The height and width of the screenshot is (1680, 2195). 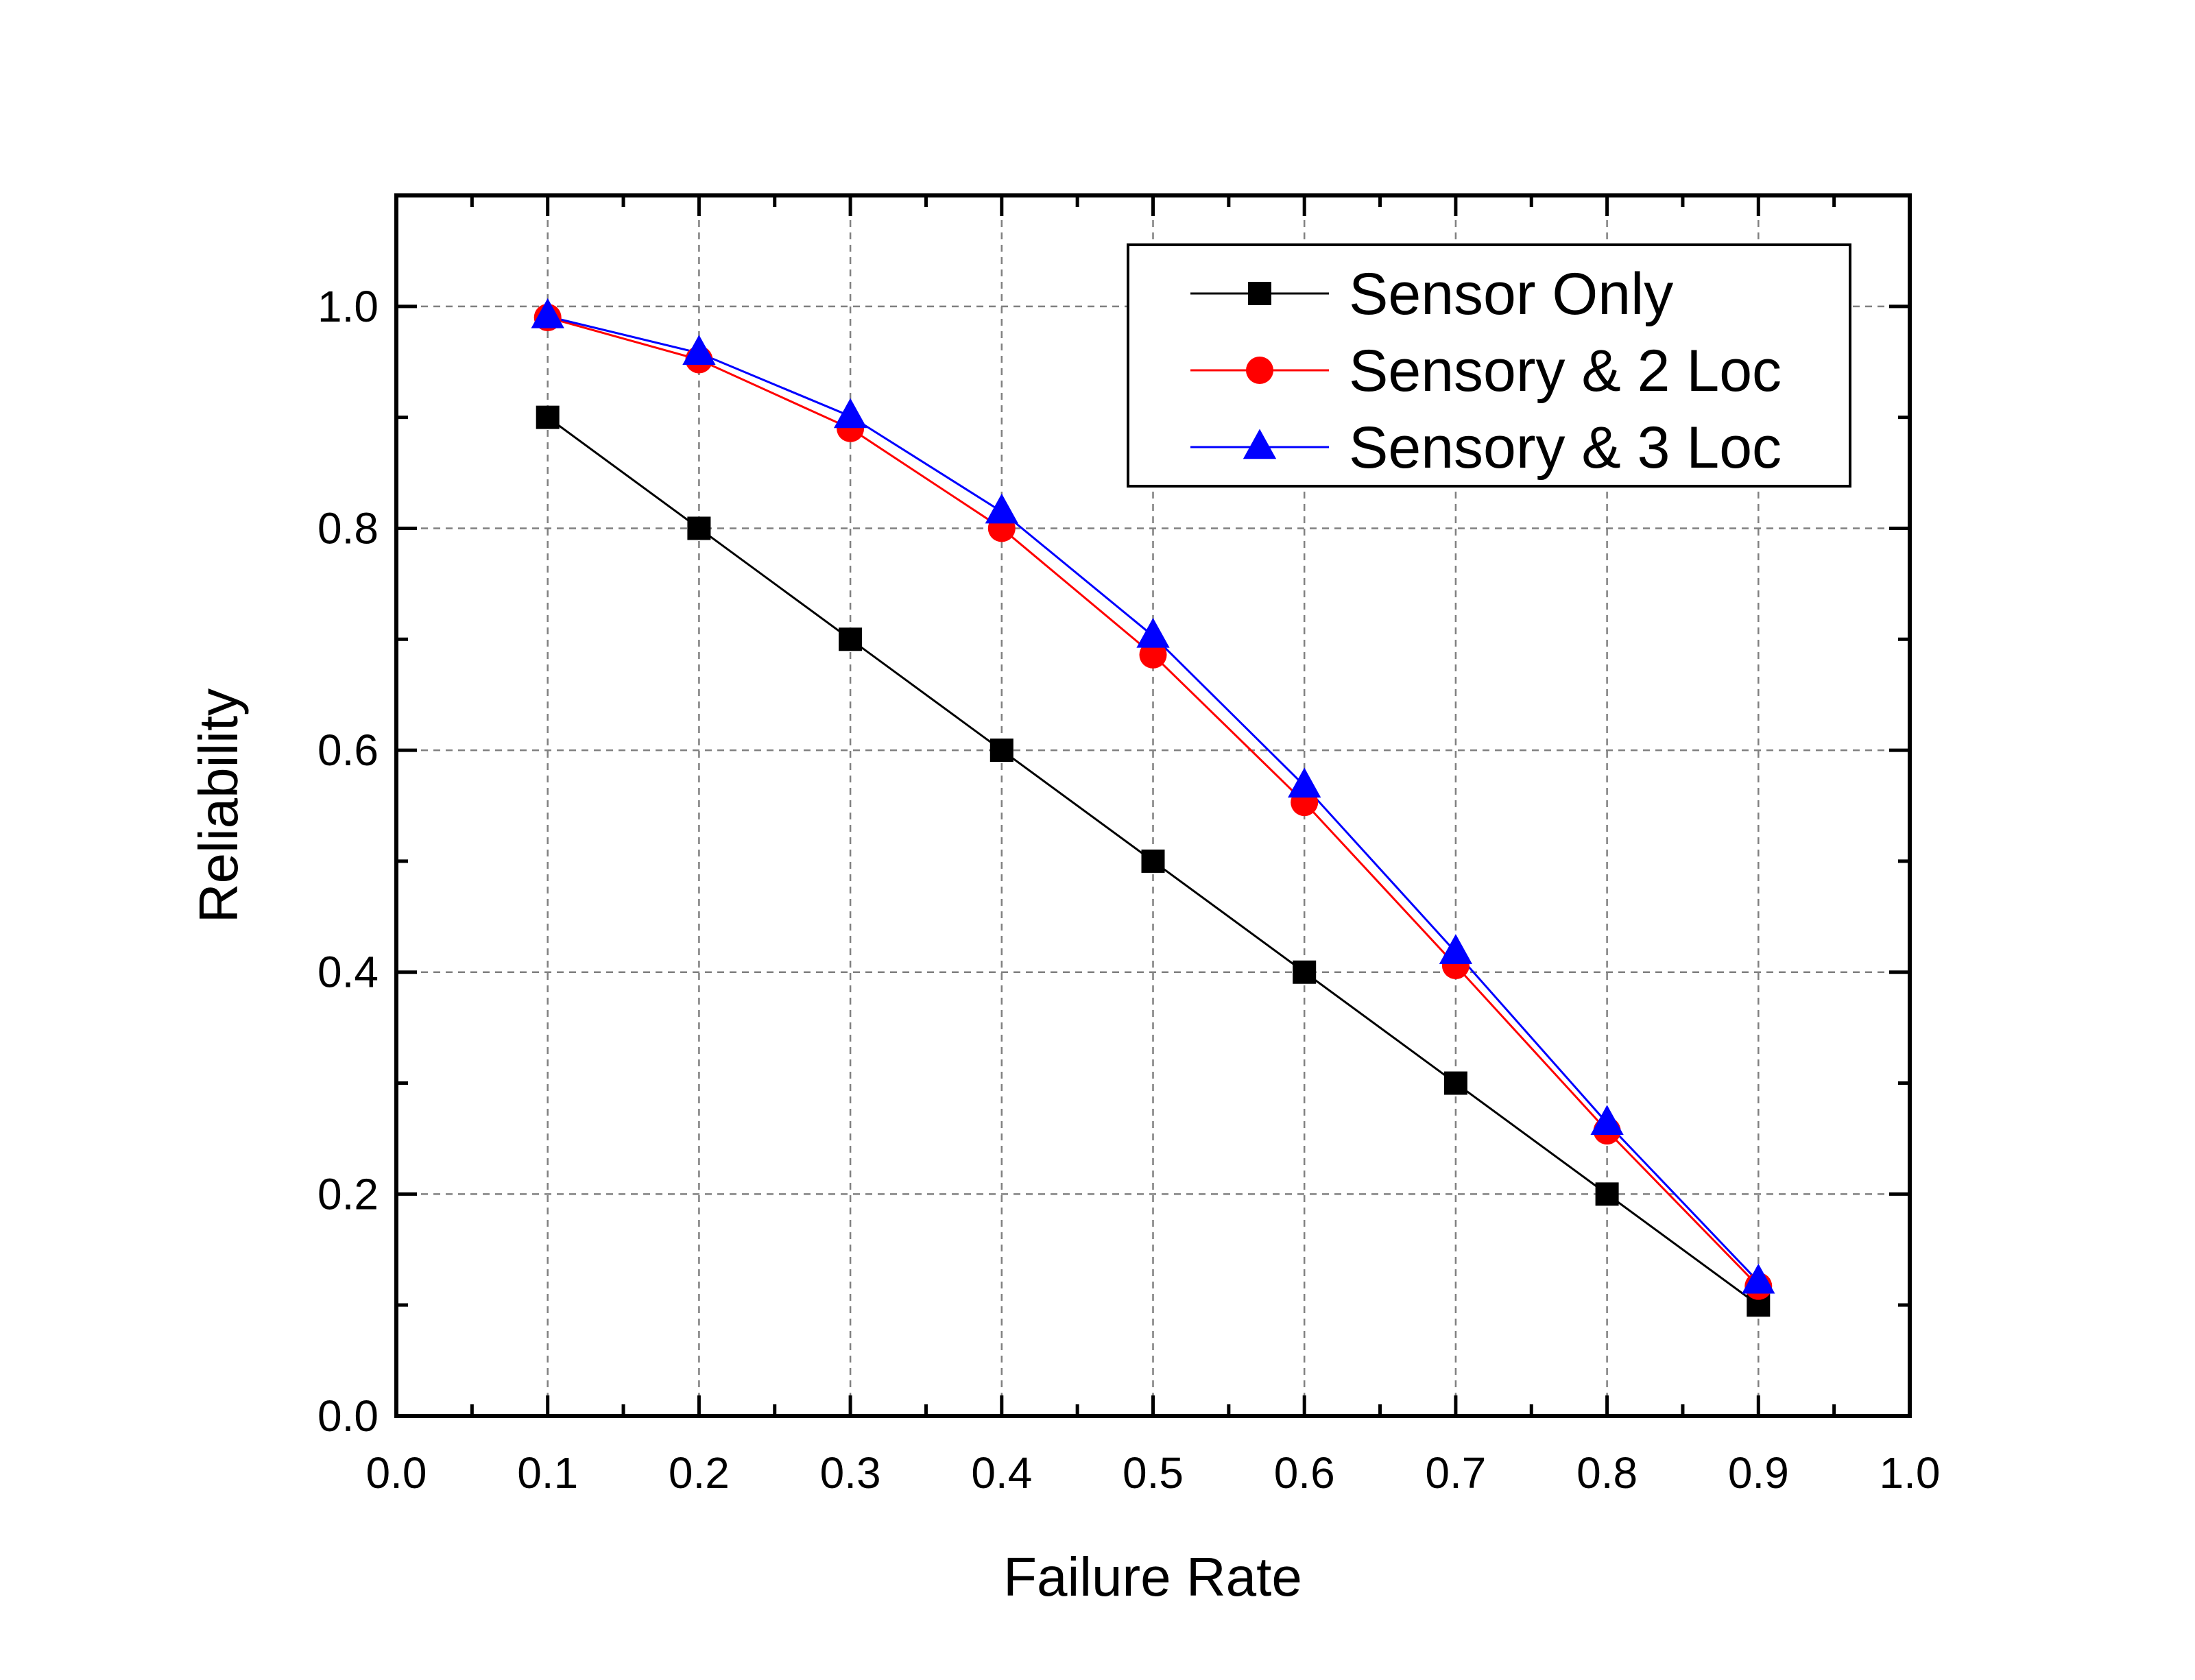 I want to click on x-tick-label: 0.9, so click(x=1758, y=1473).